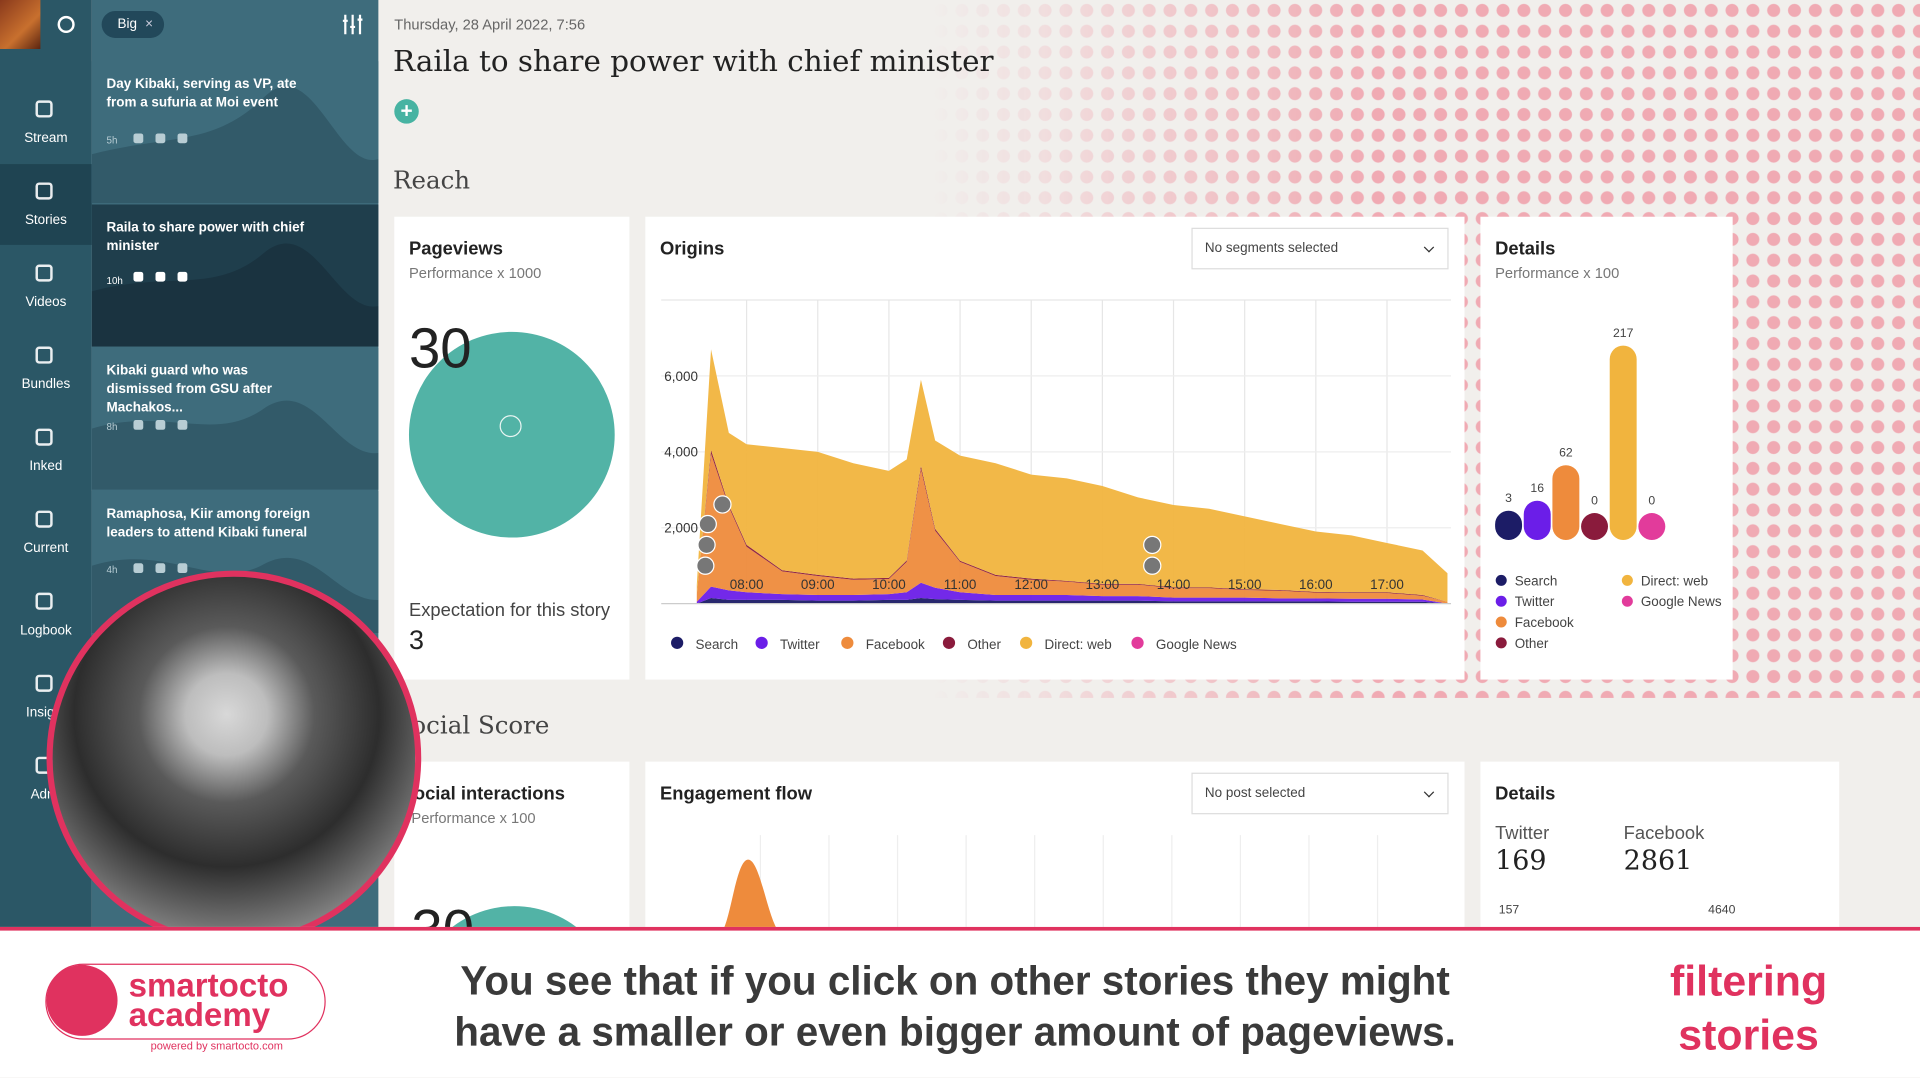  I want to click on post-dropdown: No post selected, so click(1320, 793).